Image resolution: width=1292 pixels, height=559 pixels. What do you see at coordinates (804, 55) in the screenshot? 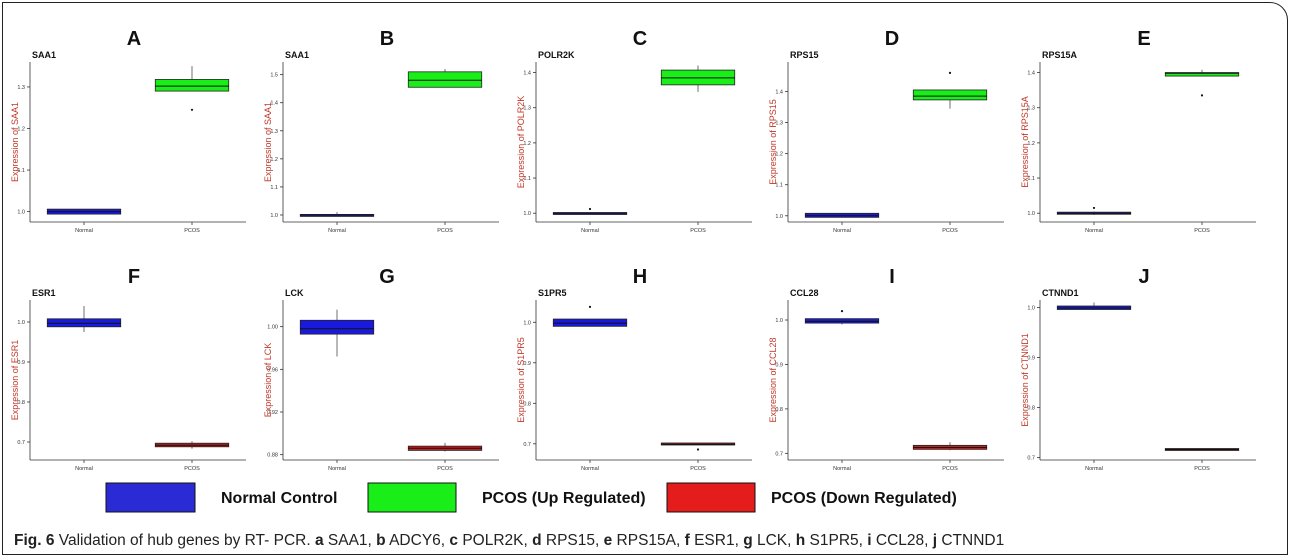
I see `panel-title: RPS15` at bounding box center [804, 55].